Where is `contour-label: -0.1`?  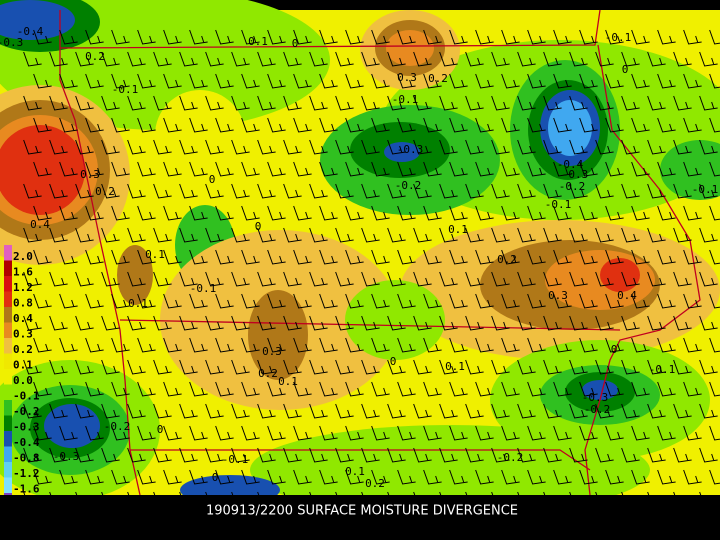 contour-label: -0.1 is located at coordinates (662, 369).